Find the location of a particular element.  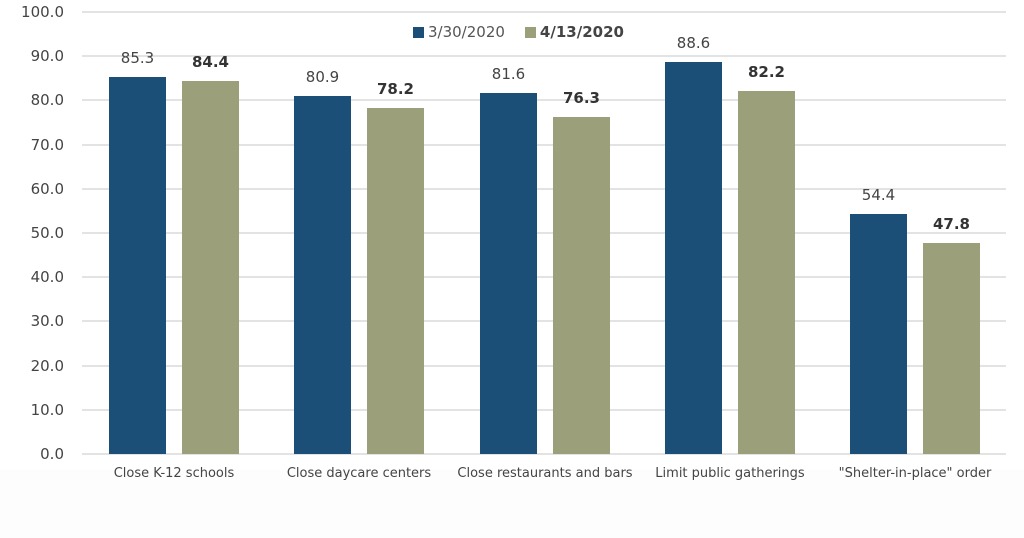

y-tick-label: 10.0 is located at coordinates (47, 409).